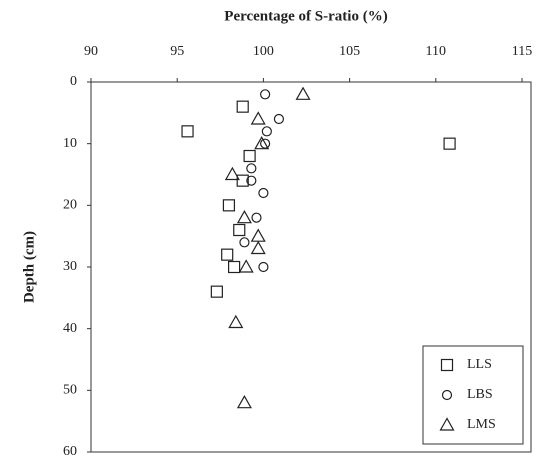 The height and width of the screenshot is (460, 544). What do you see at coordinates (349, 51) in the screenshot?
I see `x-tick-label: 105` at bounding box center [349, 51].